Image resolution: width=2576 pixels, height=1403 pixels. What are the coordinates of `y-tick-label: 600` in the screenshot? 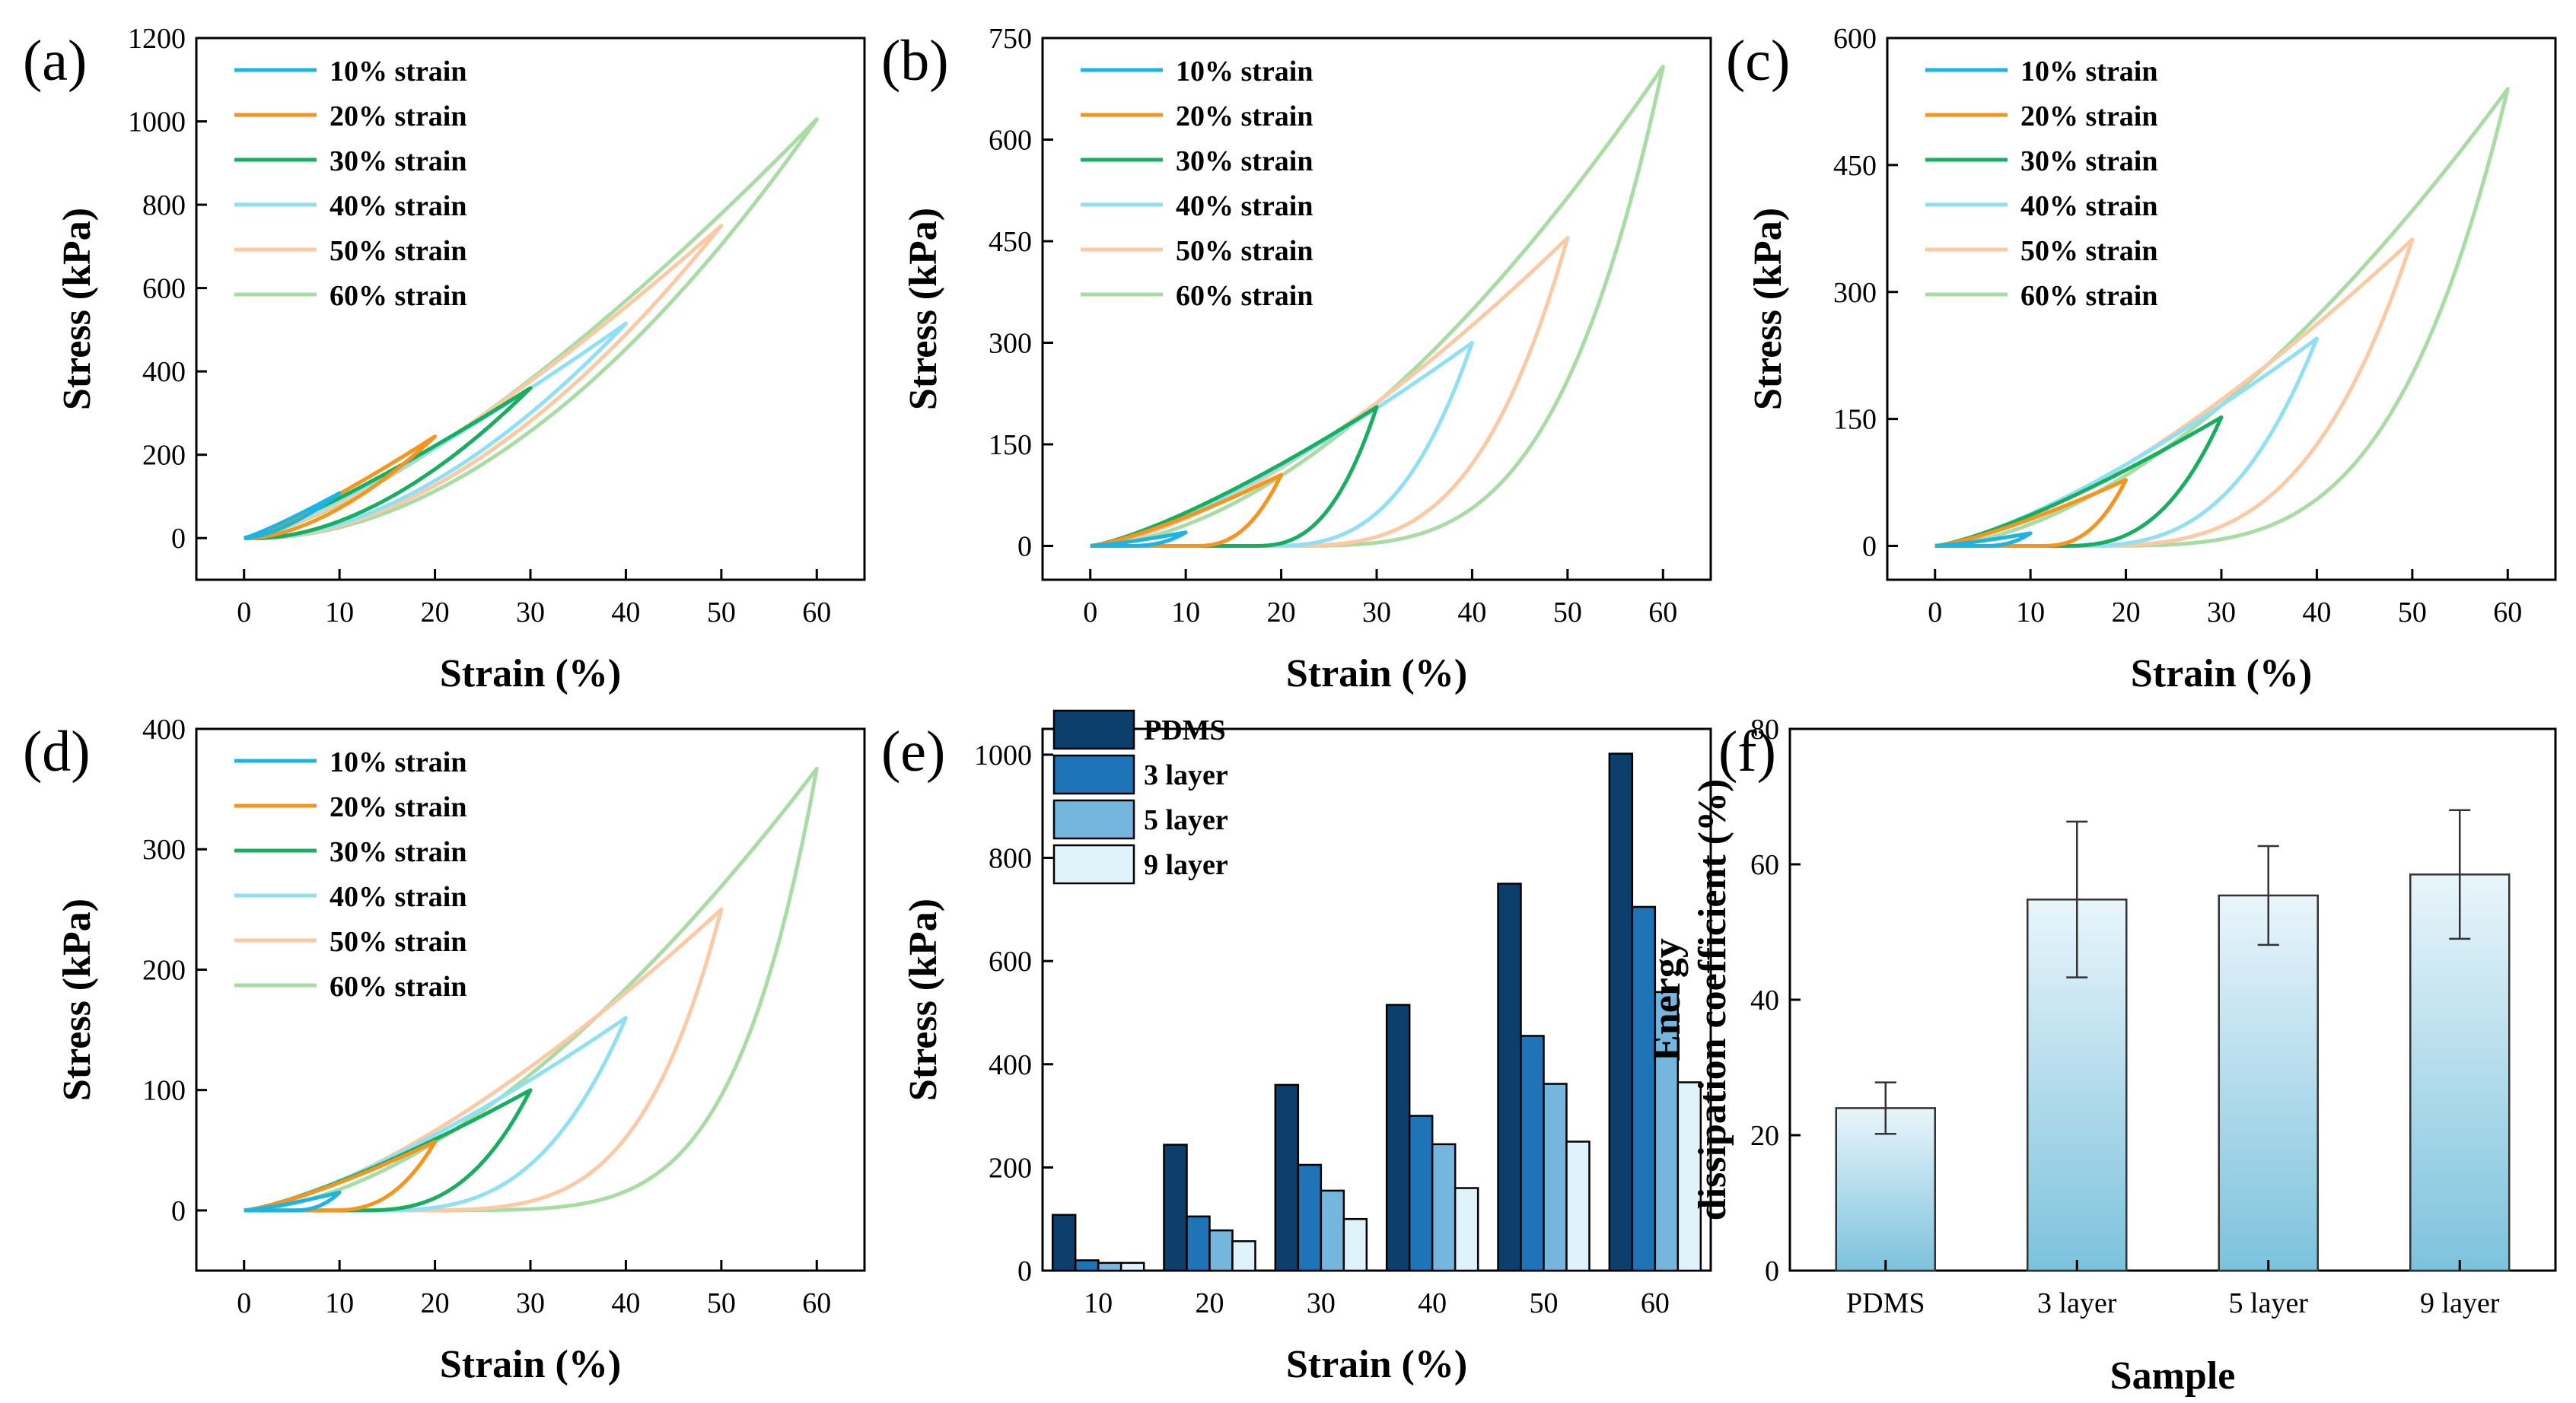 It's located at (1010, 141).